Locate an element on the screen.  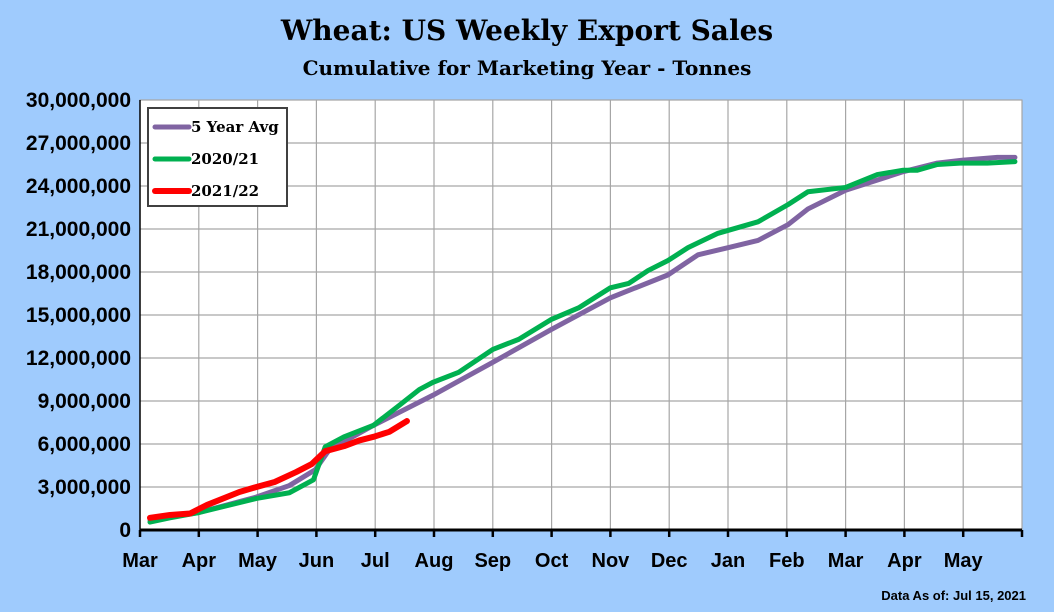
y-tick-label: 6,000,000 is located at coordinates (84, 444).